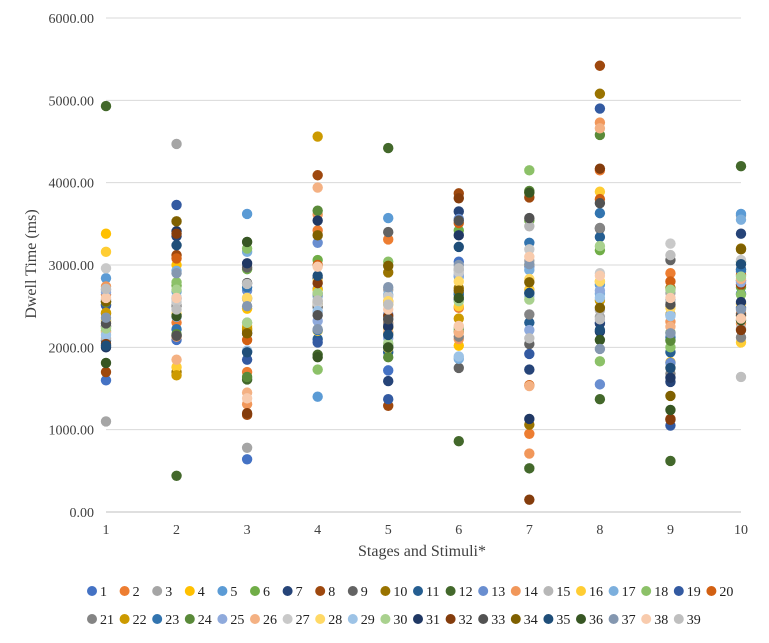  What do you see at coordinates (426, 620) in the screenshot?
I see `legend-entry-31: 31` at bounding box center [426, 620].